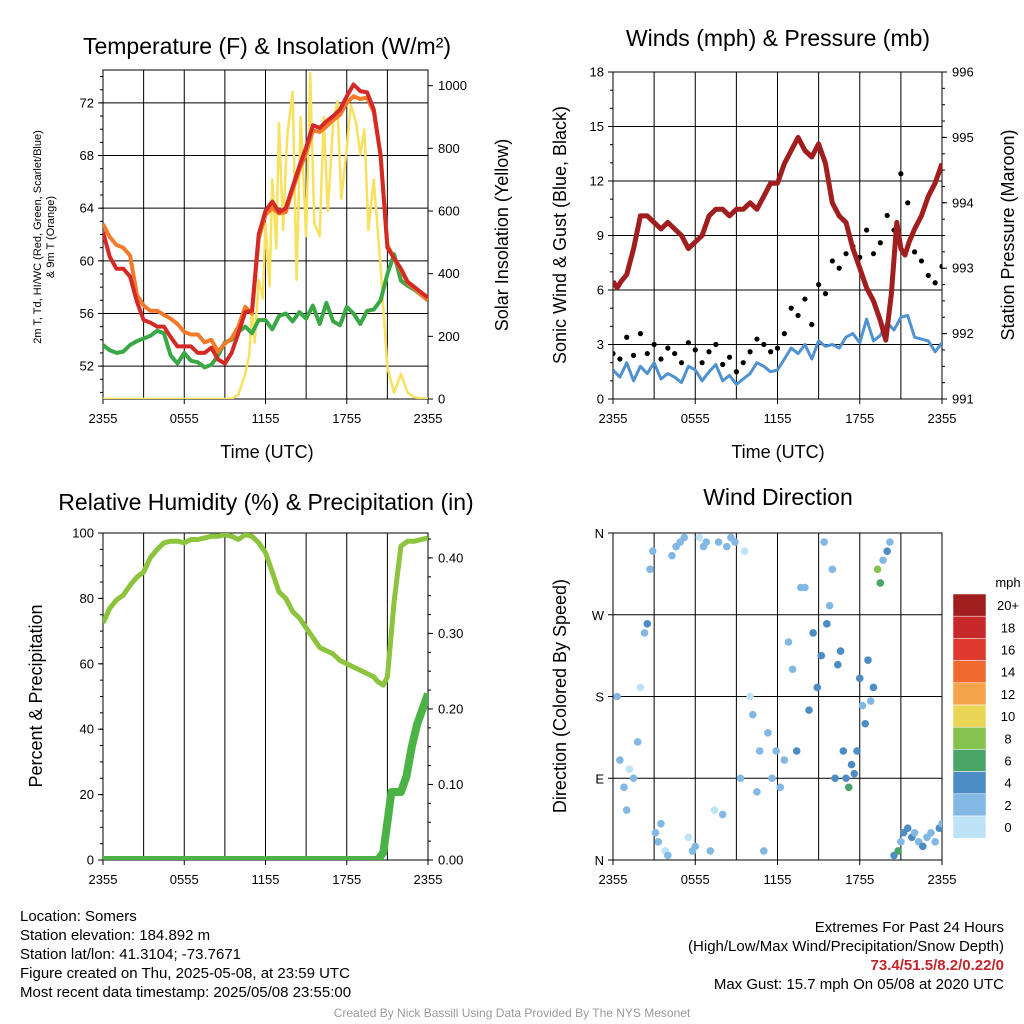 This screenshot has height=1024, width=1024. What do you see at coordinates (963, 333) in the screenshot?
I see `wind-y2tick-label: 992` at bounding box center [963, 333].